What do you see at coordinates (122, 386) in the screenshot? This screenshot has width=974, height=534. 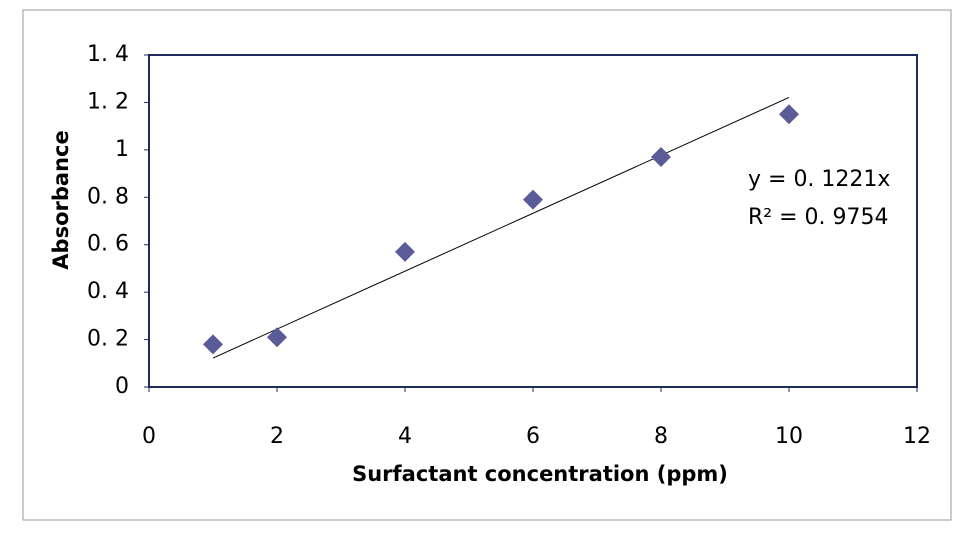 I see `y-tick-label: 0` at bounding box center [122, 386].